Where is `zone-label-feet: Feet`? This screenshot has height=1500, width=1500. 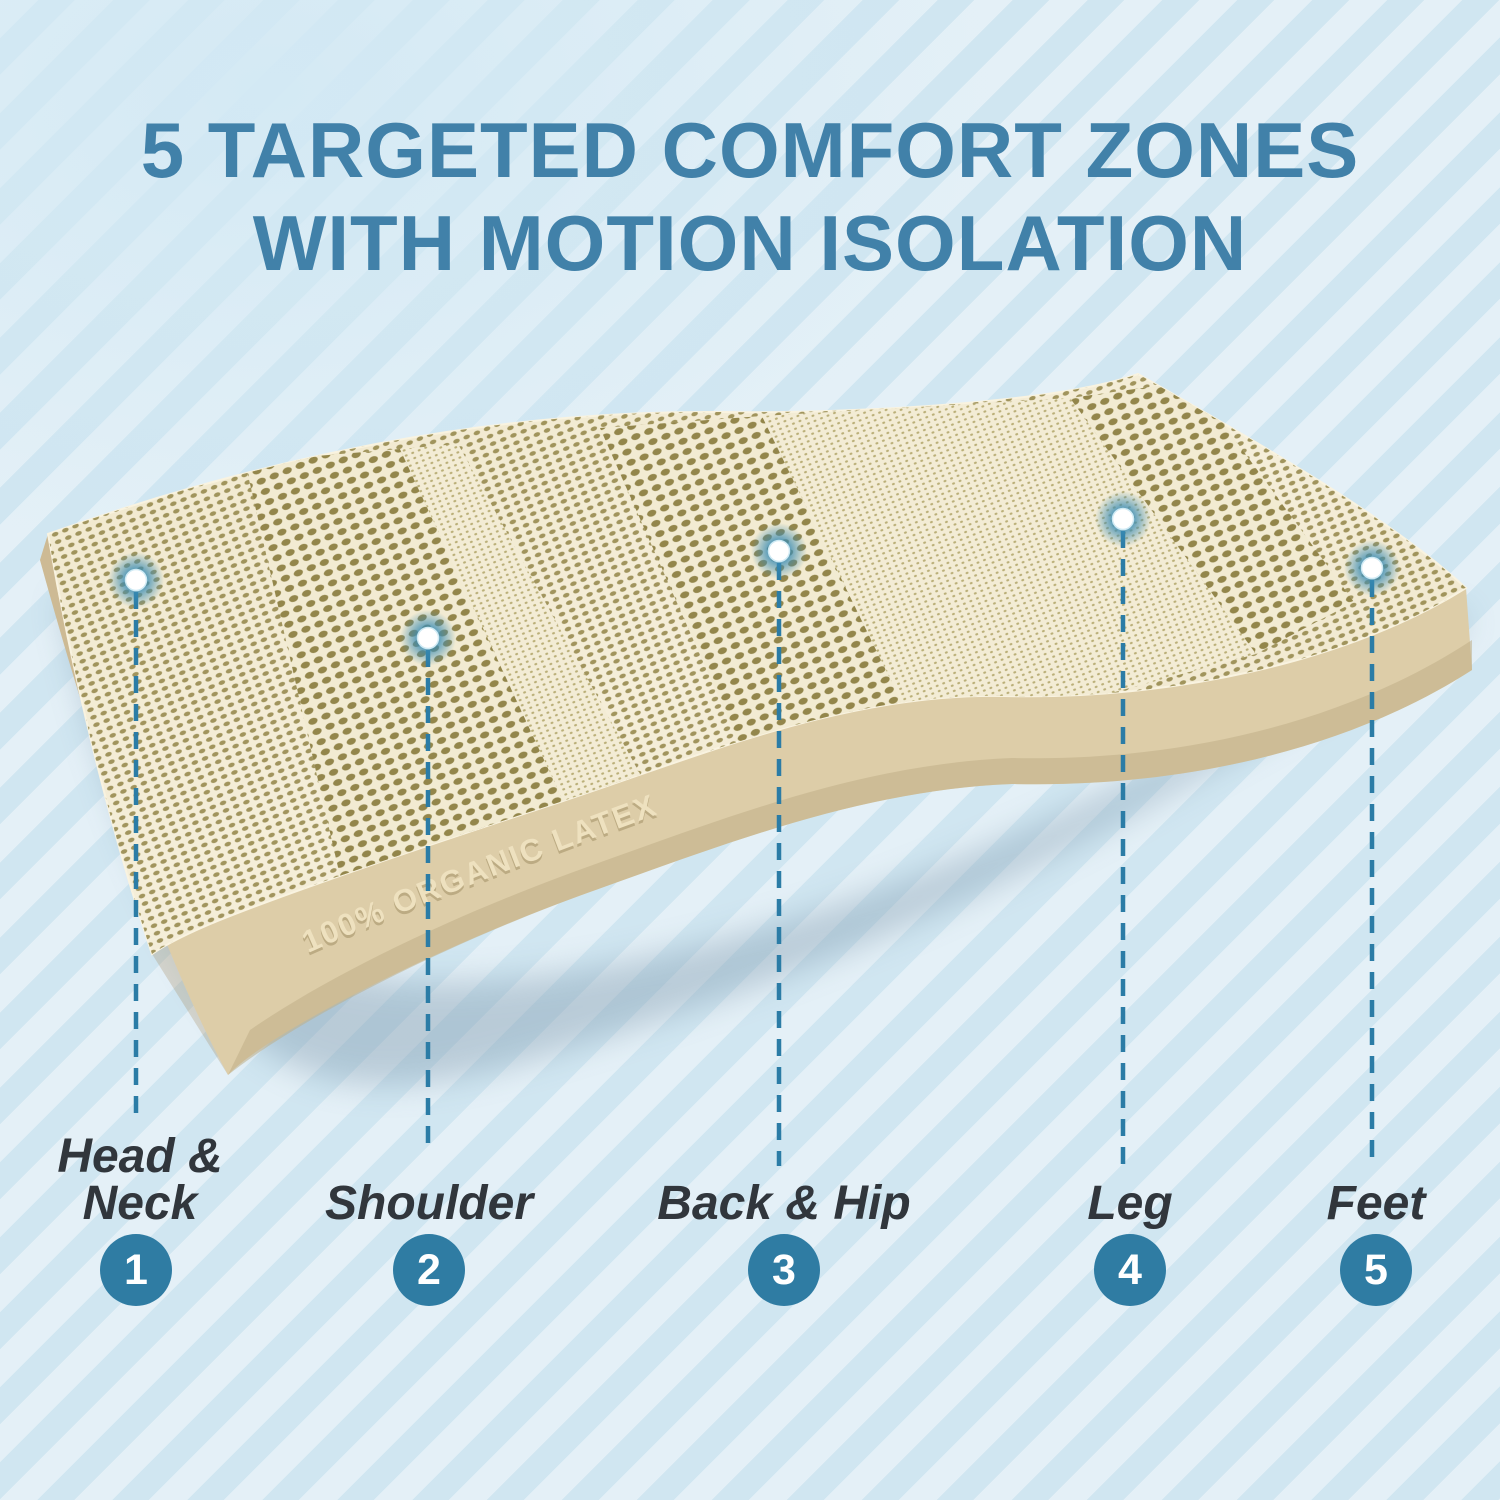 zone-label-feet: Feet is located at coordinates (1376, 1203).